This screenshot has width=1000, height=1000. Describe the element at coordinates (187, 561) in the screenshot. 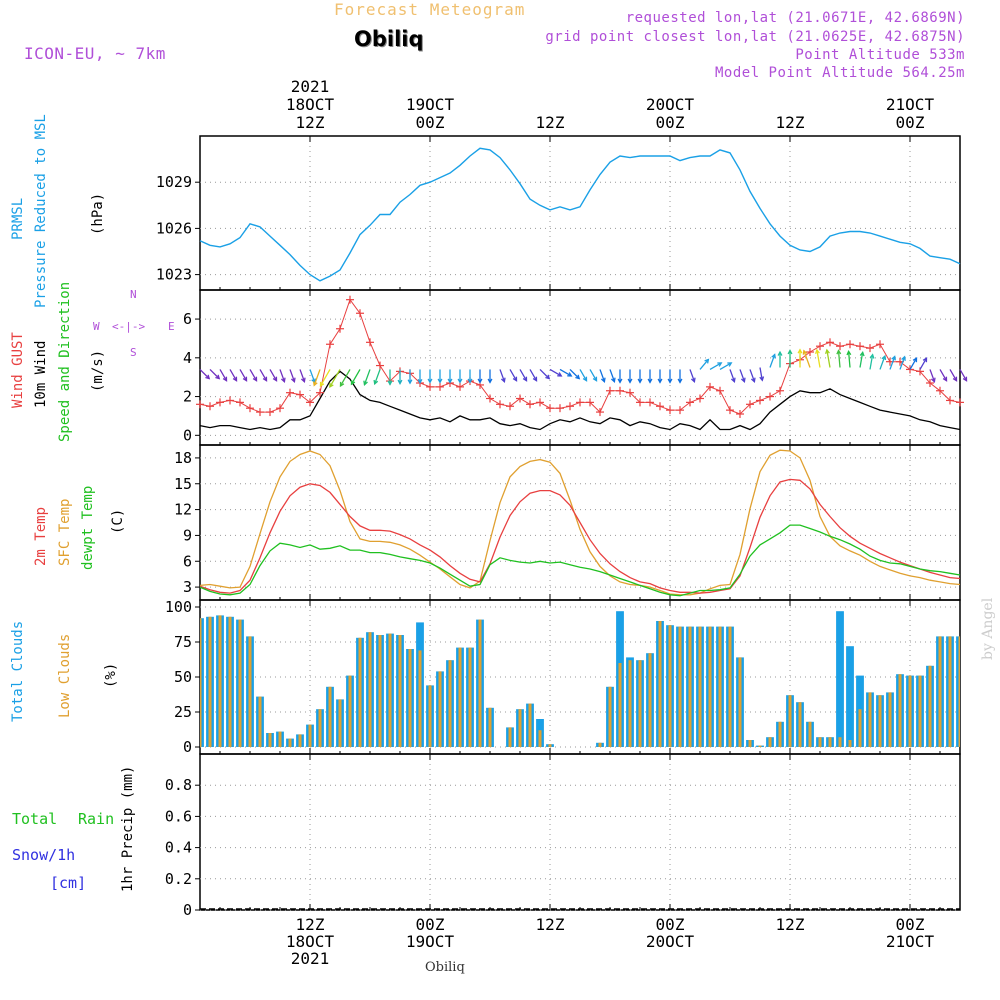

I see `y-tick-label: 6` at that location.